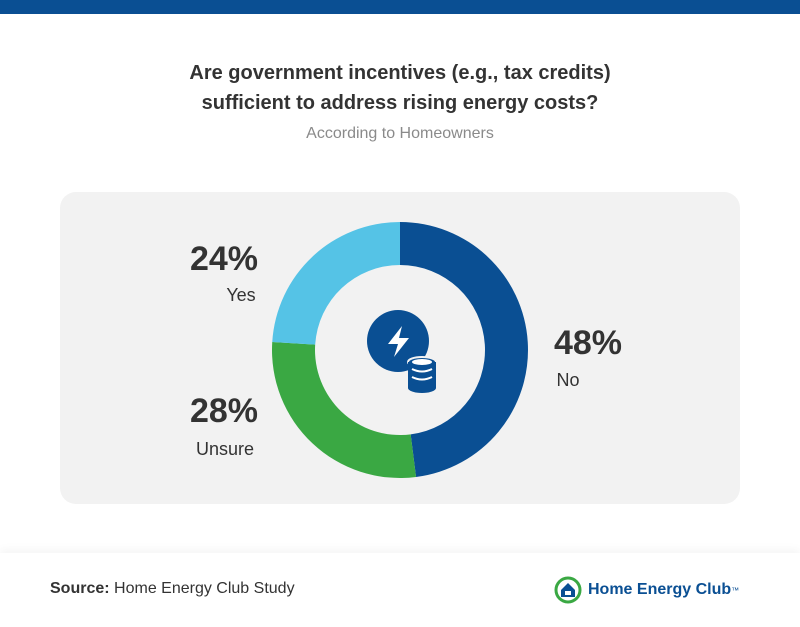 This screenshot has width=800, height=627. I want to click on source-label: Source:, so click(80, 588).